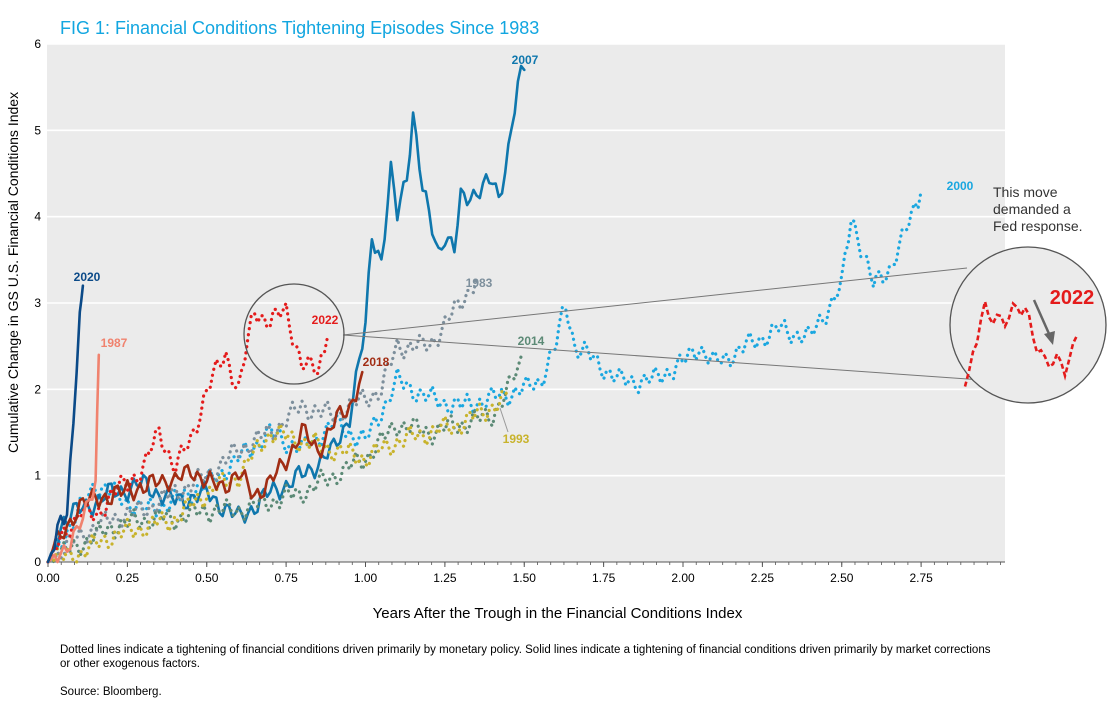  What do you see at coordinates (37, 476) in the screenshot?
I see `y-tick-label: 1` at bounding box center [37, 476].